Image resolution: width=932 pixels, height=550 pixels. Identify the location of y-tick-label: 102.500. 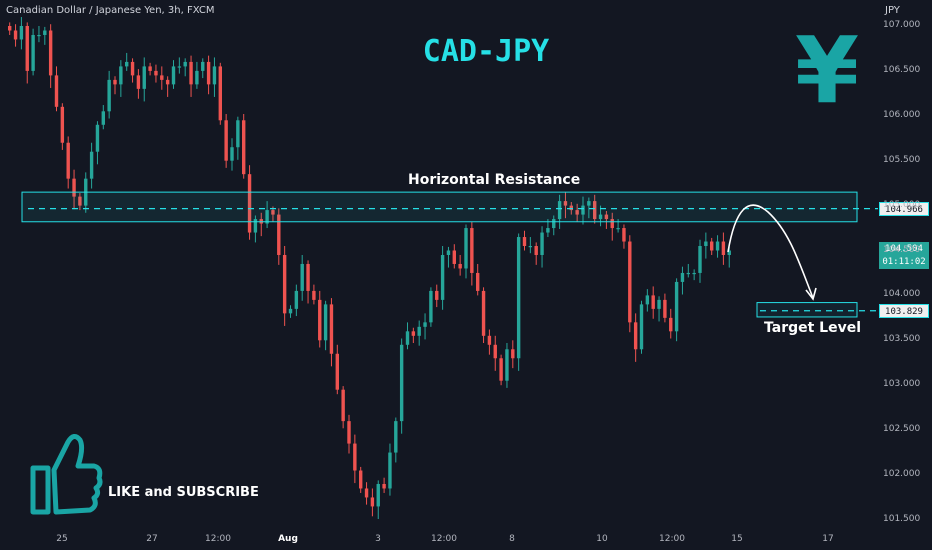
(902, 429).